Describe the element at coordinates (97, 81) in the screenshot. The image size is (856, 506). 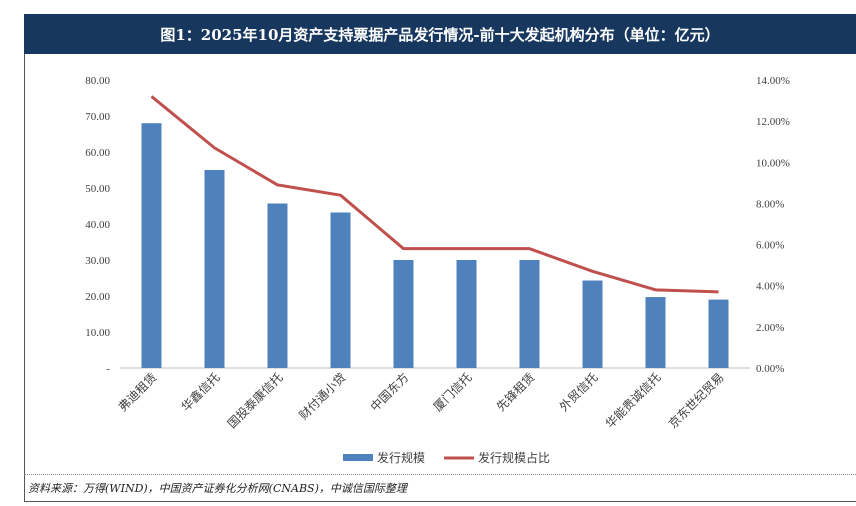
I see `left-tick-label: 80.00` at that location.